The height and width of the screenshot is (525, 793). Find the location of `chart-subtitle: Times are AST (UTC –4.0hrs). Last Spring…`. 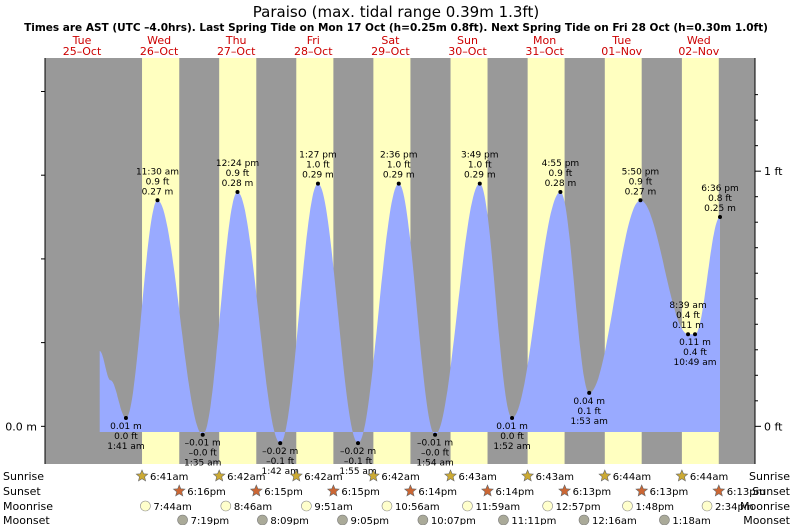

chart-subtitle: Times are AST (UTC –4.0hrs). Last Spring… is located at coordinates (396, 28).